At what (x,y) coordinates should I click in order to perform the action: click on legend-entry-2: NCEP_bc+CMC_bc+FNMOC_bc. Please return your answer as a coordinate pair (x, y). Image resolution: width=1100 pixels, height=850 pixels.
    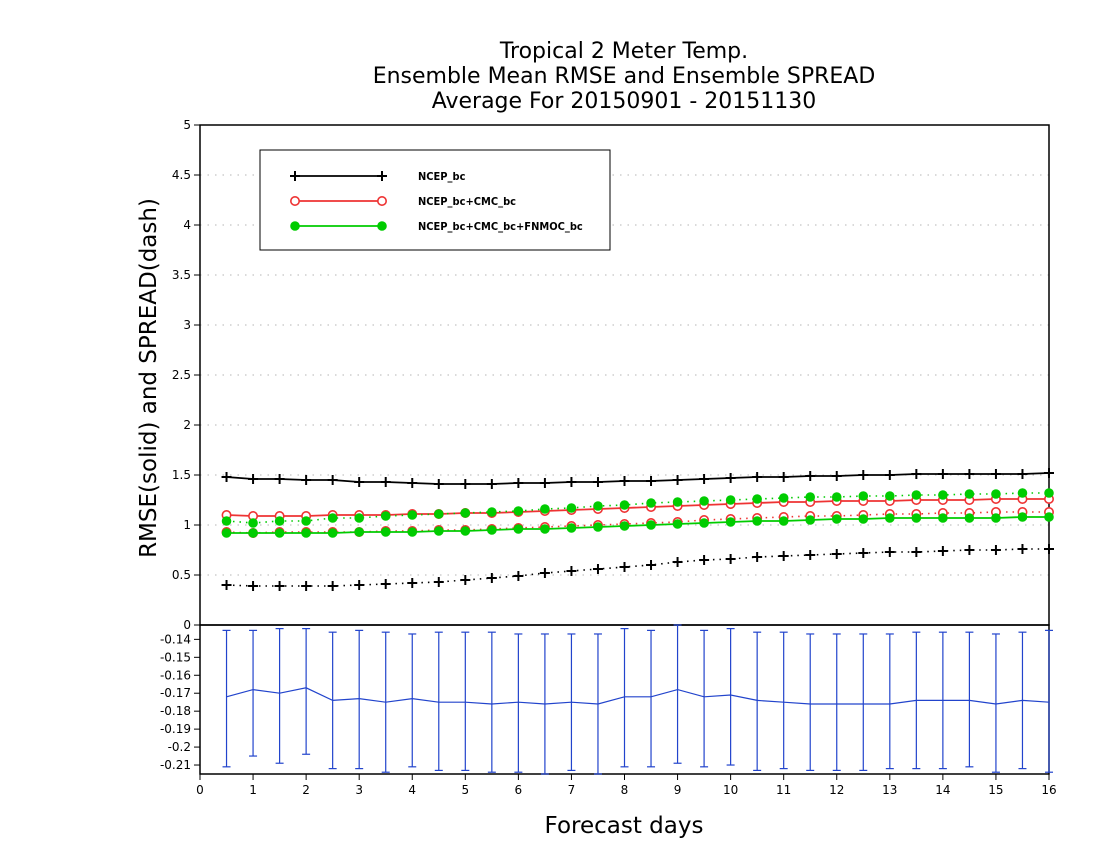
    Looking at the image, I should click on (436, 226).